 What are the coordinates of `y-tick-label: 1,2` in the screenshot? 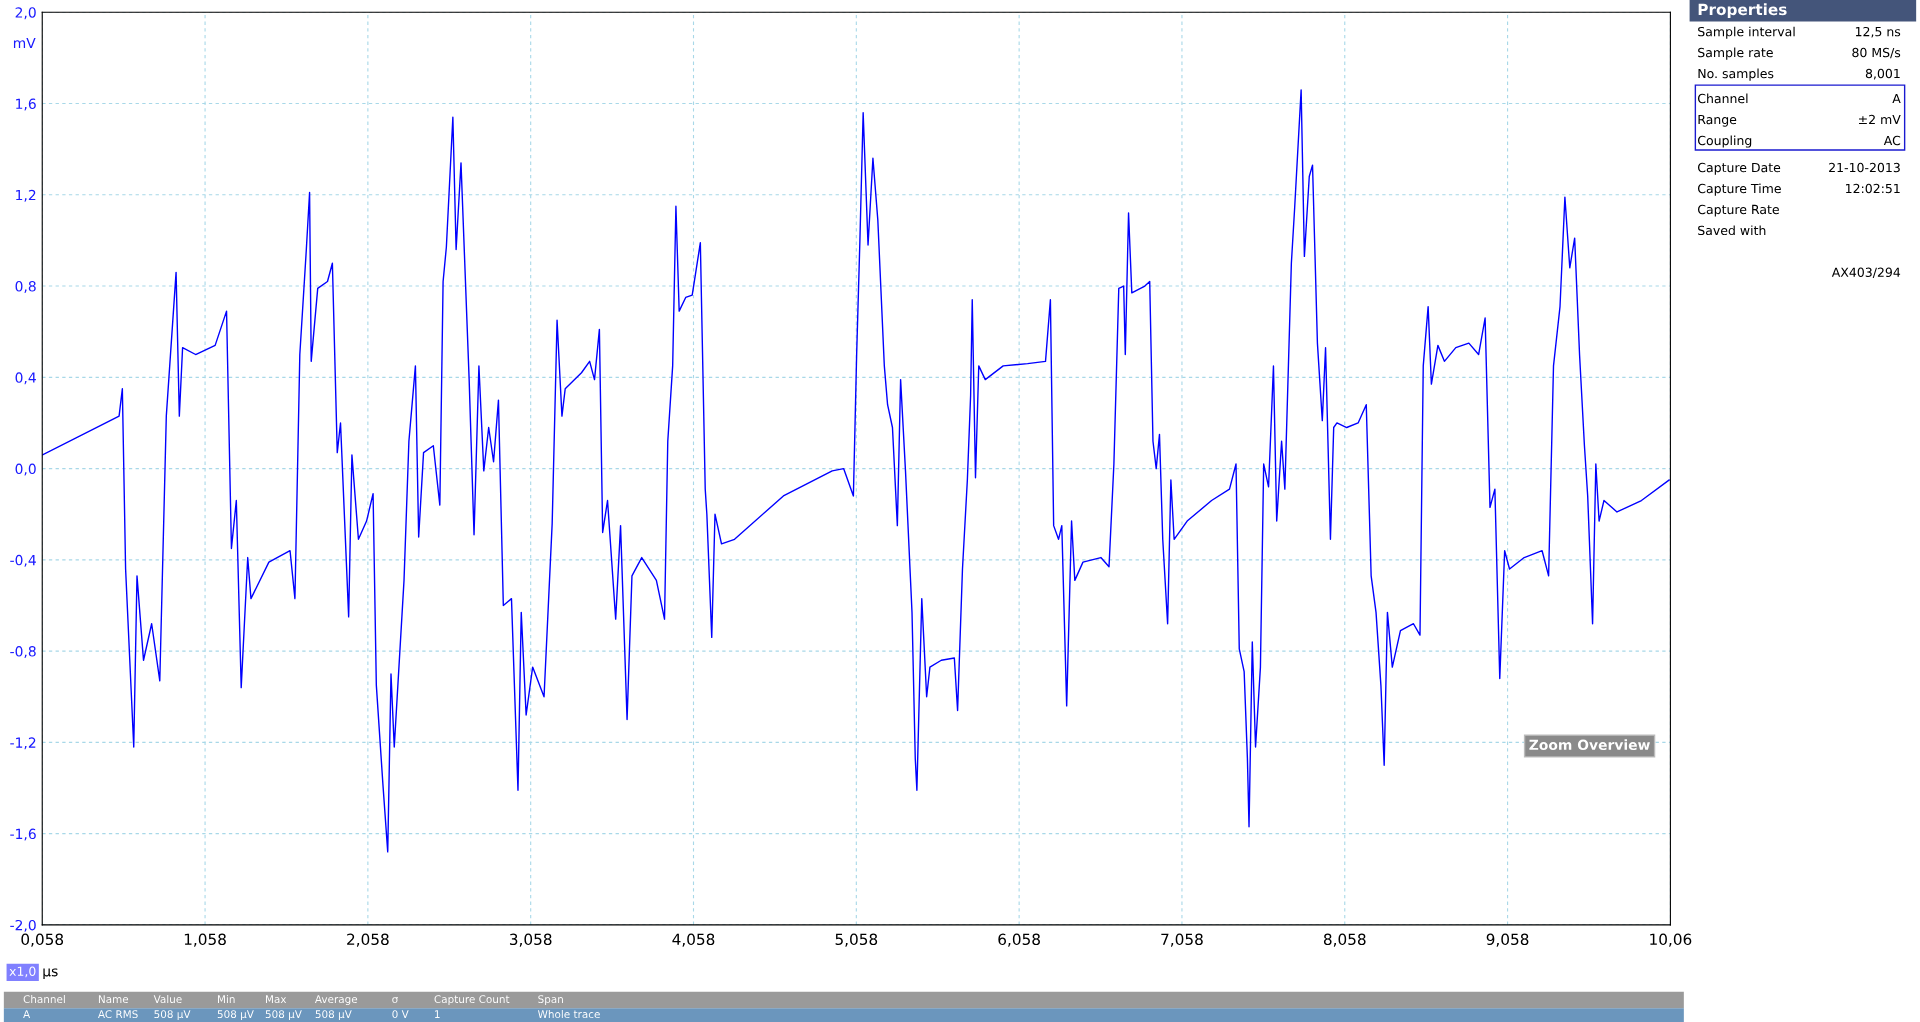 It's located at (26, 195).